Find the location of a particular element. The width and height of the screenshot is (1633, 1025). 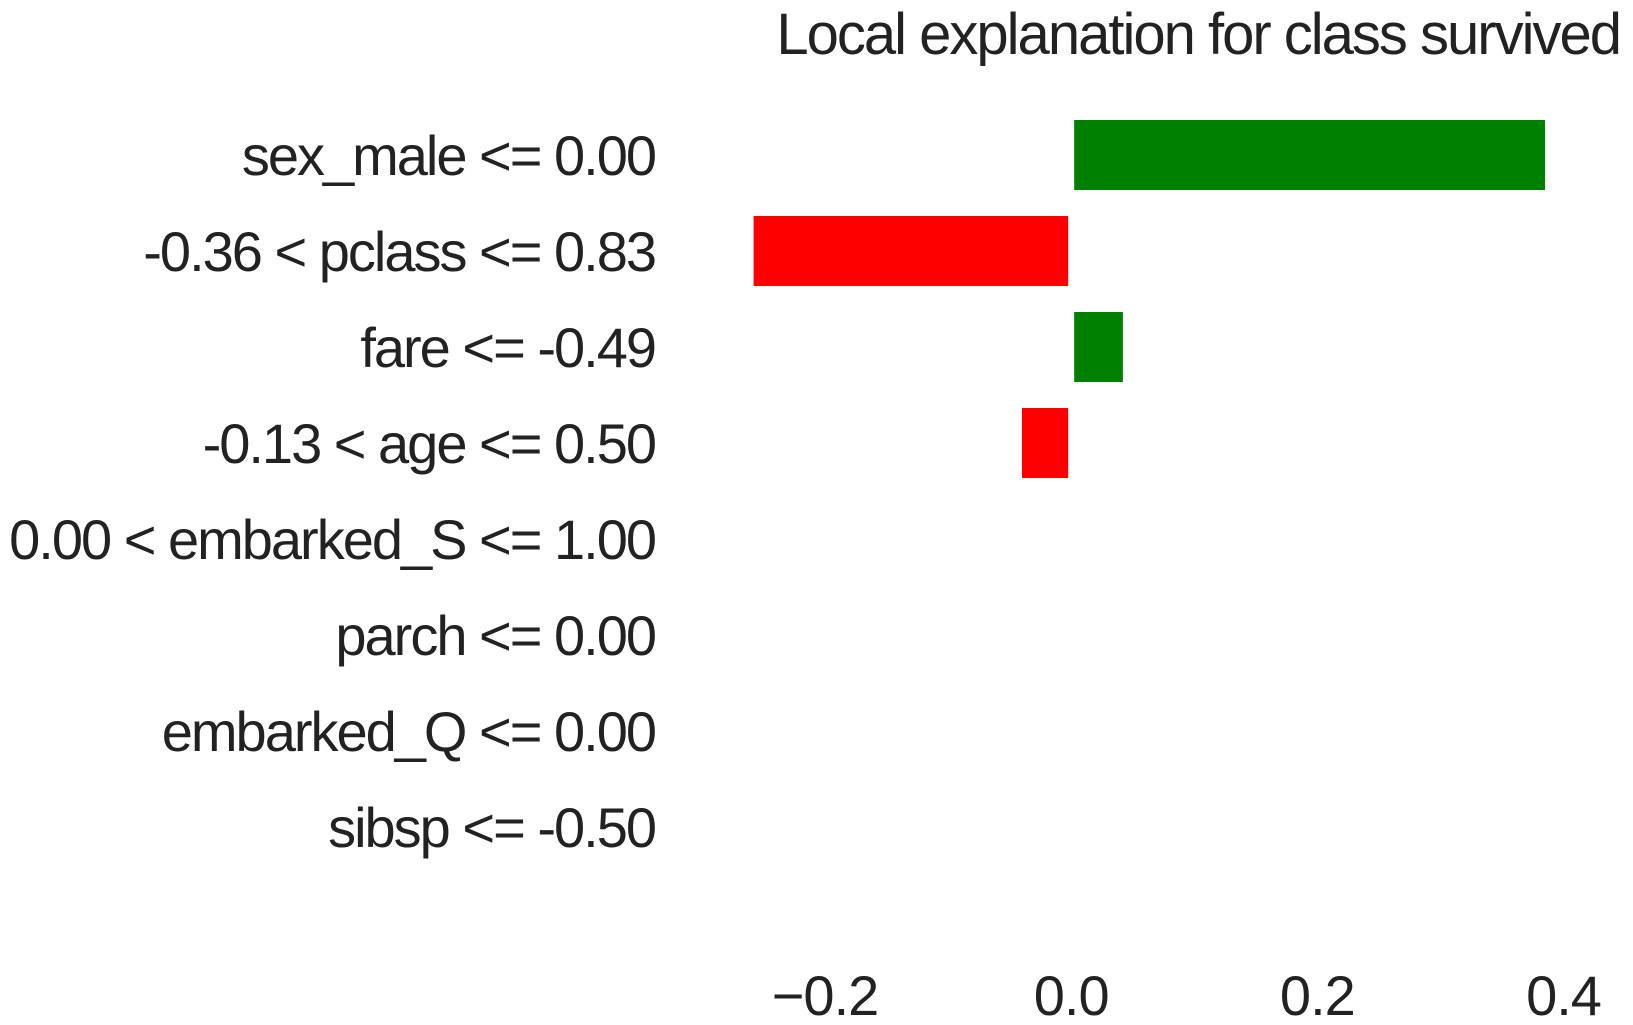

chart-title: Local explanation for class survived is located at coordinates (1198, 34).